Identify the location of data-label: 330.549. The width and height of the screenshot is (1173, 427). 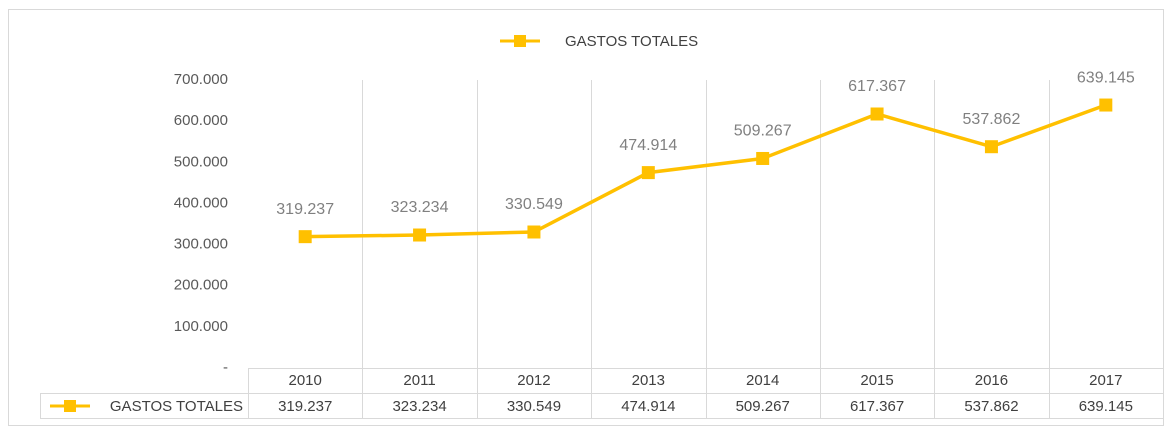
(534, 204).